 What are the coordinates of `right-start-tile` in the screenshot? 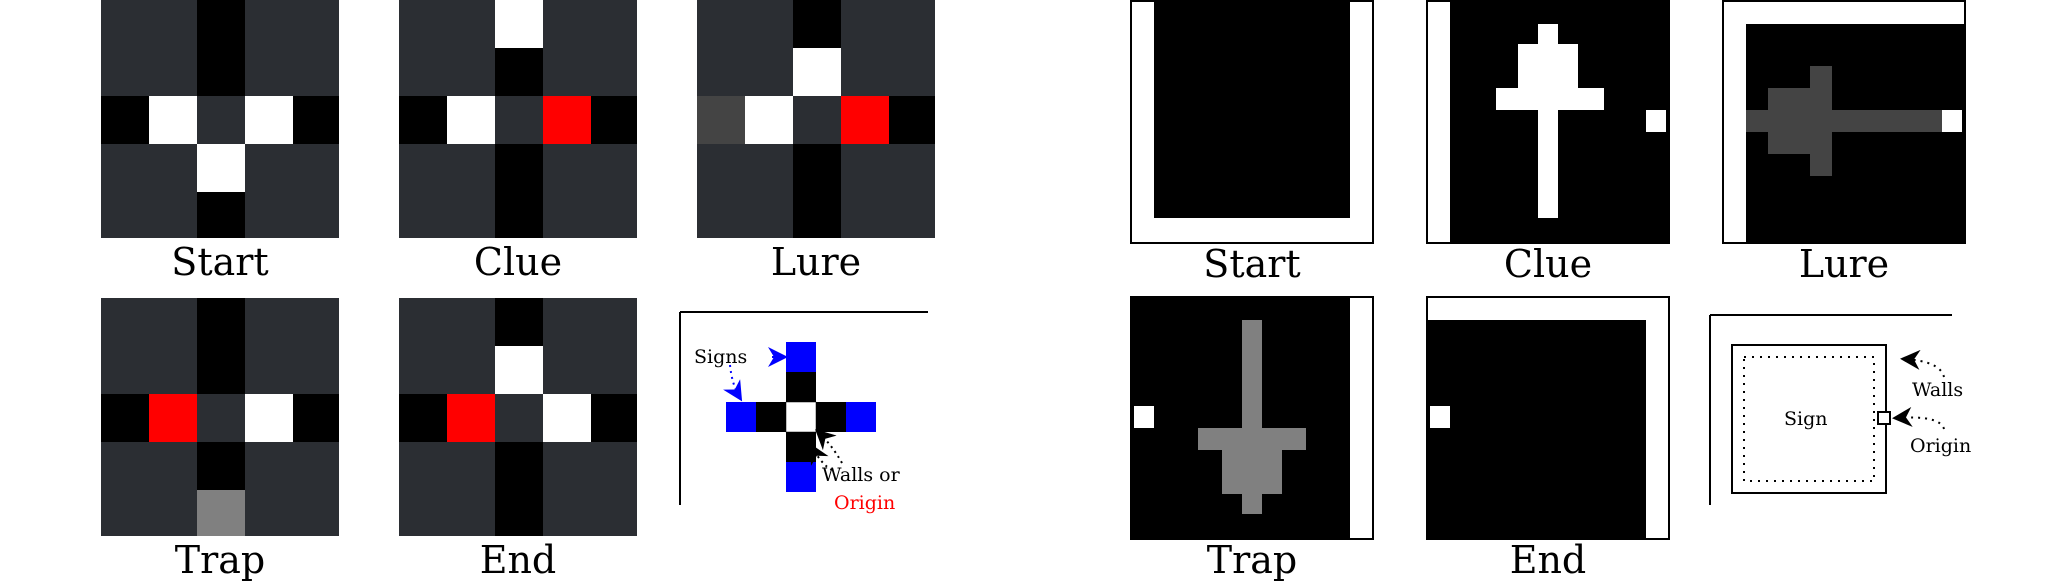 It's located at (1252, 122).